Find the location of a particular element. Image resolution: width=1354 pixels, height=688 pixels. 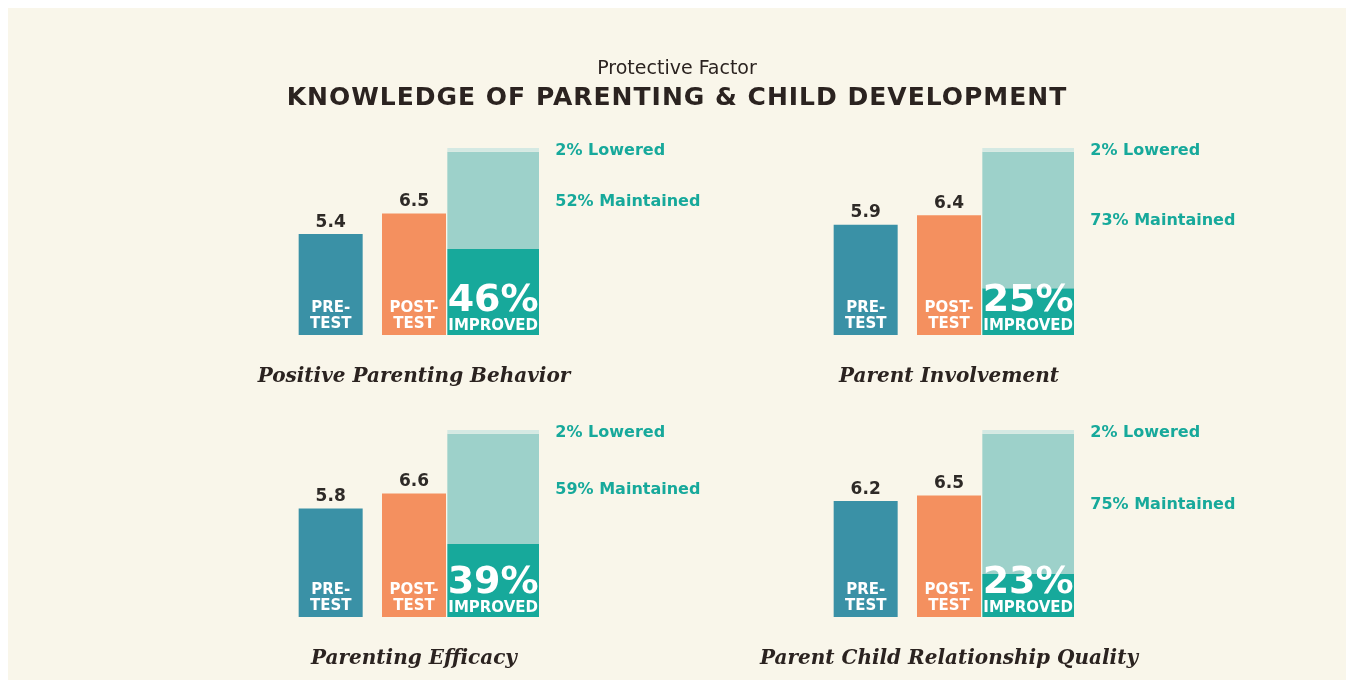

data-label: 5.8 is located at coordinates (330, 495).